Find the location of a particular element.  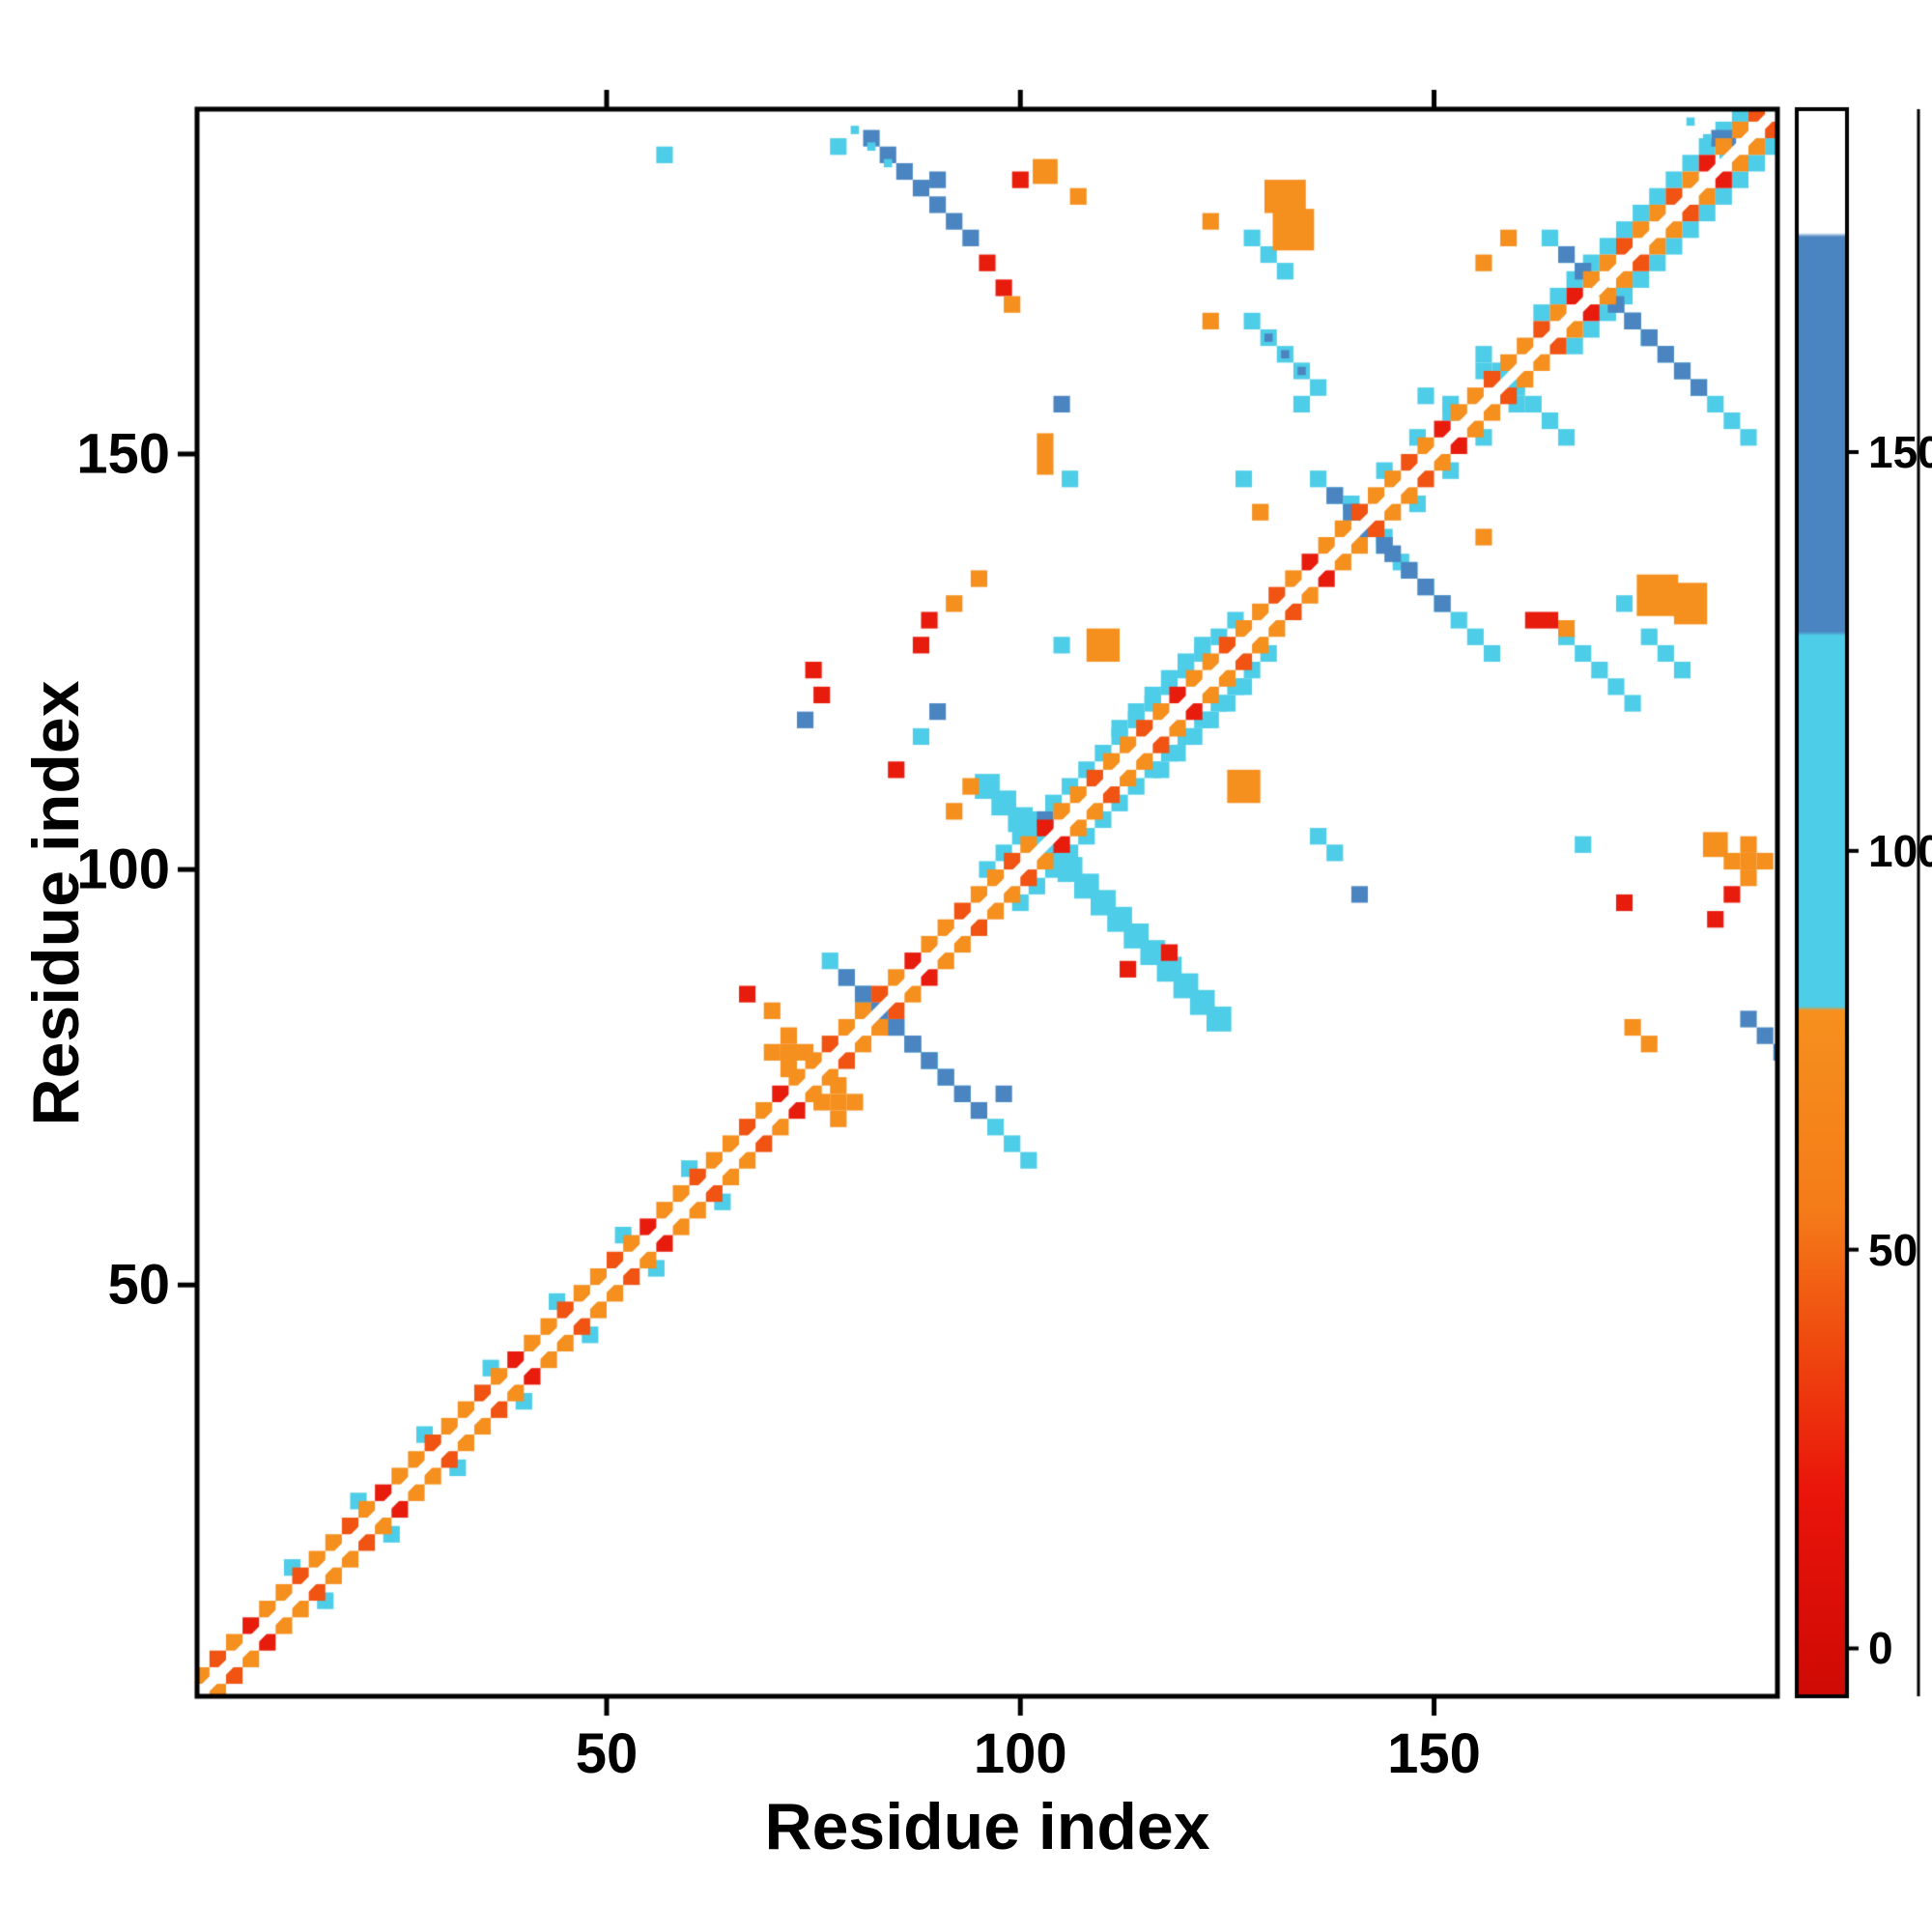

colorbar-tick-label: 150 is located at coordinates (1900, 452).